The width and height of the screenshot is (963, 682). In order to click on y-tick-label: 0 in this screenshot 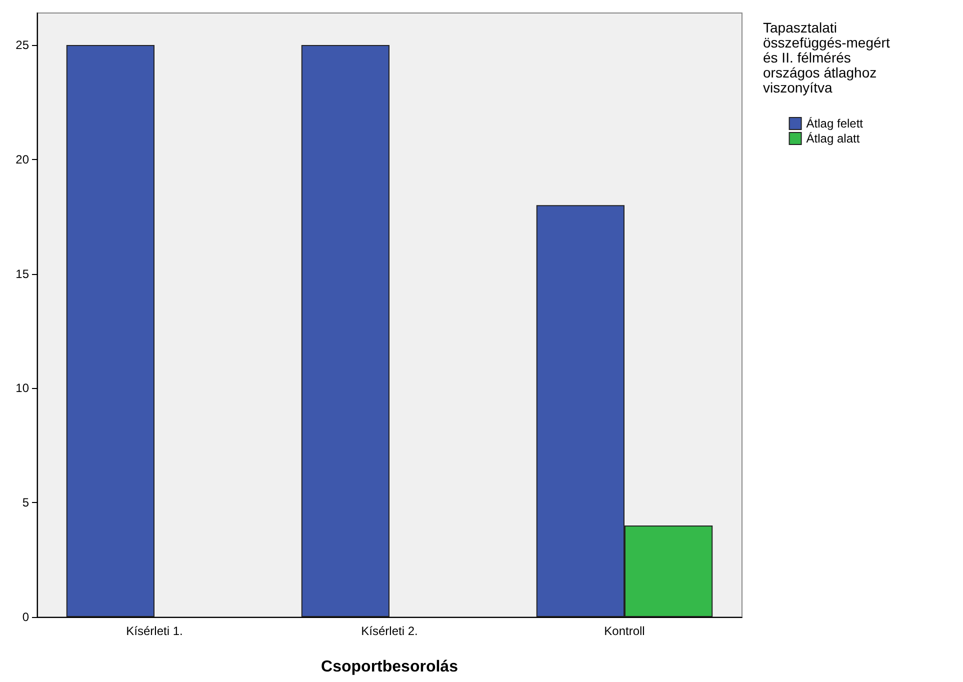, I will do `click(26, 617)`.